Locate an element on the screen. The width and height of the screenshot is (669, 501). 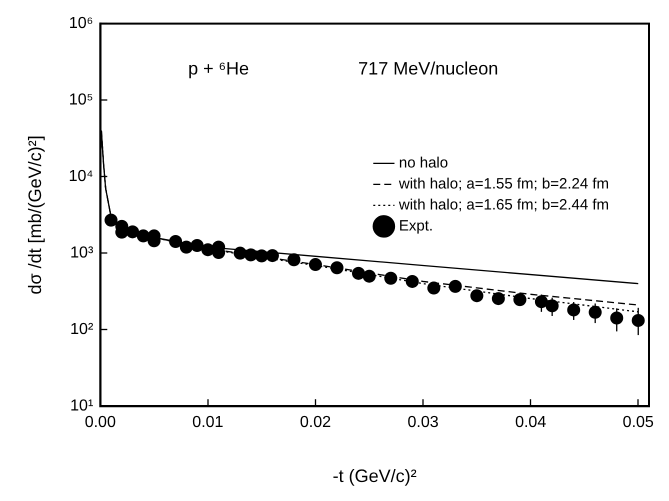
annotation: 717 MeV/nucleon is located at coordinates (428, 68).